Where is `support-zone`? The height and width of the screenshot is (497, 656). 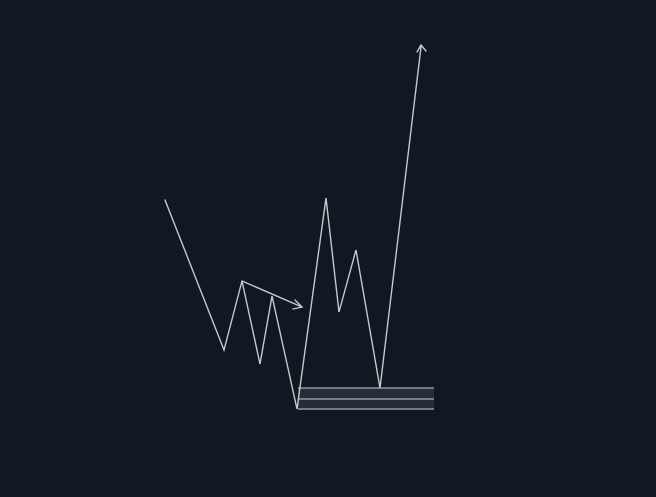
support-zone is located at coordinates (366, 398).